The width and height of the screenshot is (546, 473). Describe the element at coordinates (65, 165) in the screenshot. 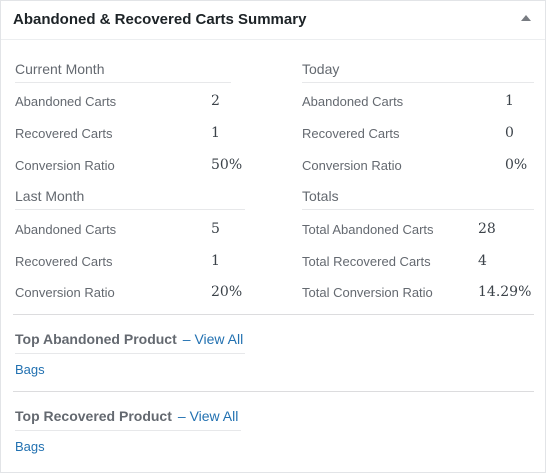

I see `current-ratio-label: Conversion Ratio` at that location.